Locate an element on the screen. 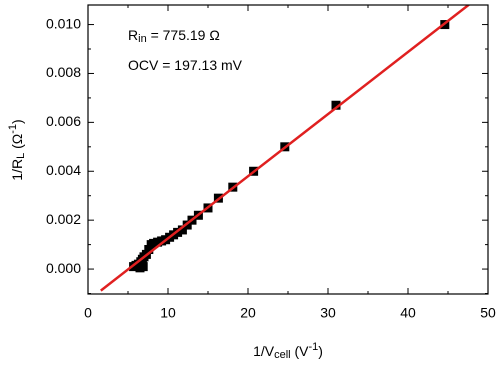 The width and height of the screenshot is (497, 366). annotation: OCV = 197.13 mV is located at coordinates (185, 65).